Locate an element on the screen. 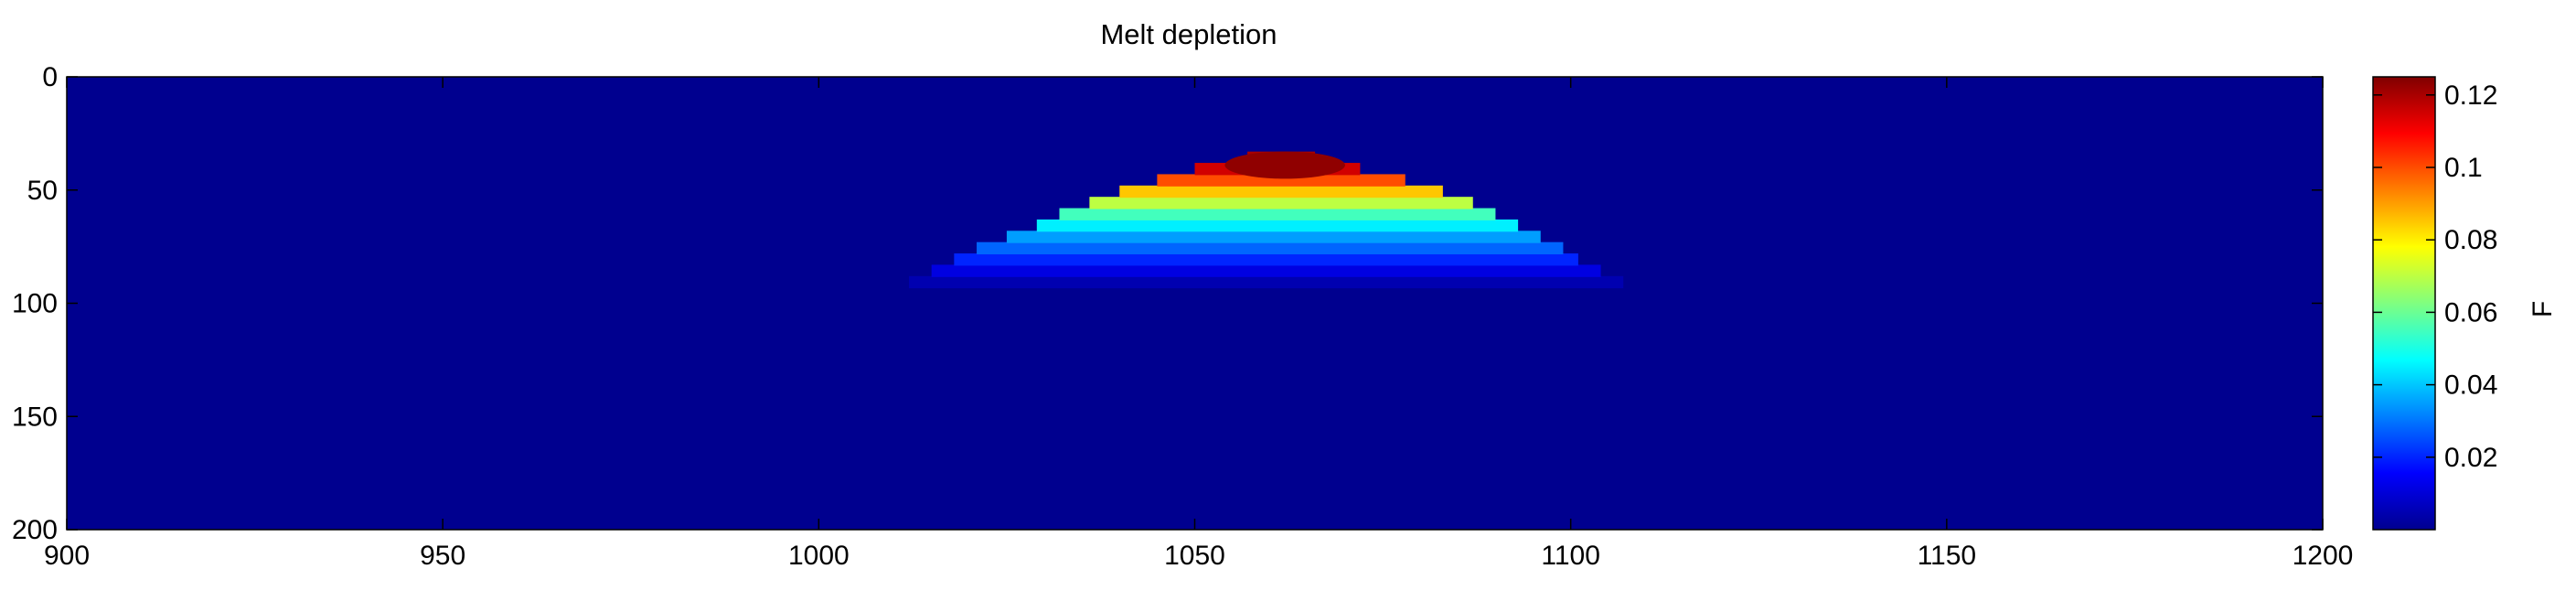 The height and width of the screenshot is (601, 2576). melt-region is located at coordinates (1266, 220).